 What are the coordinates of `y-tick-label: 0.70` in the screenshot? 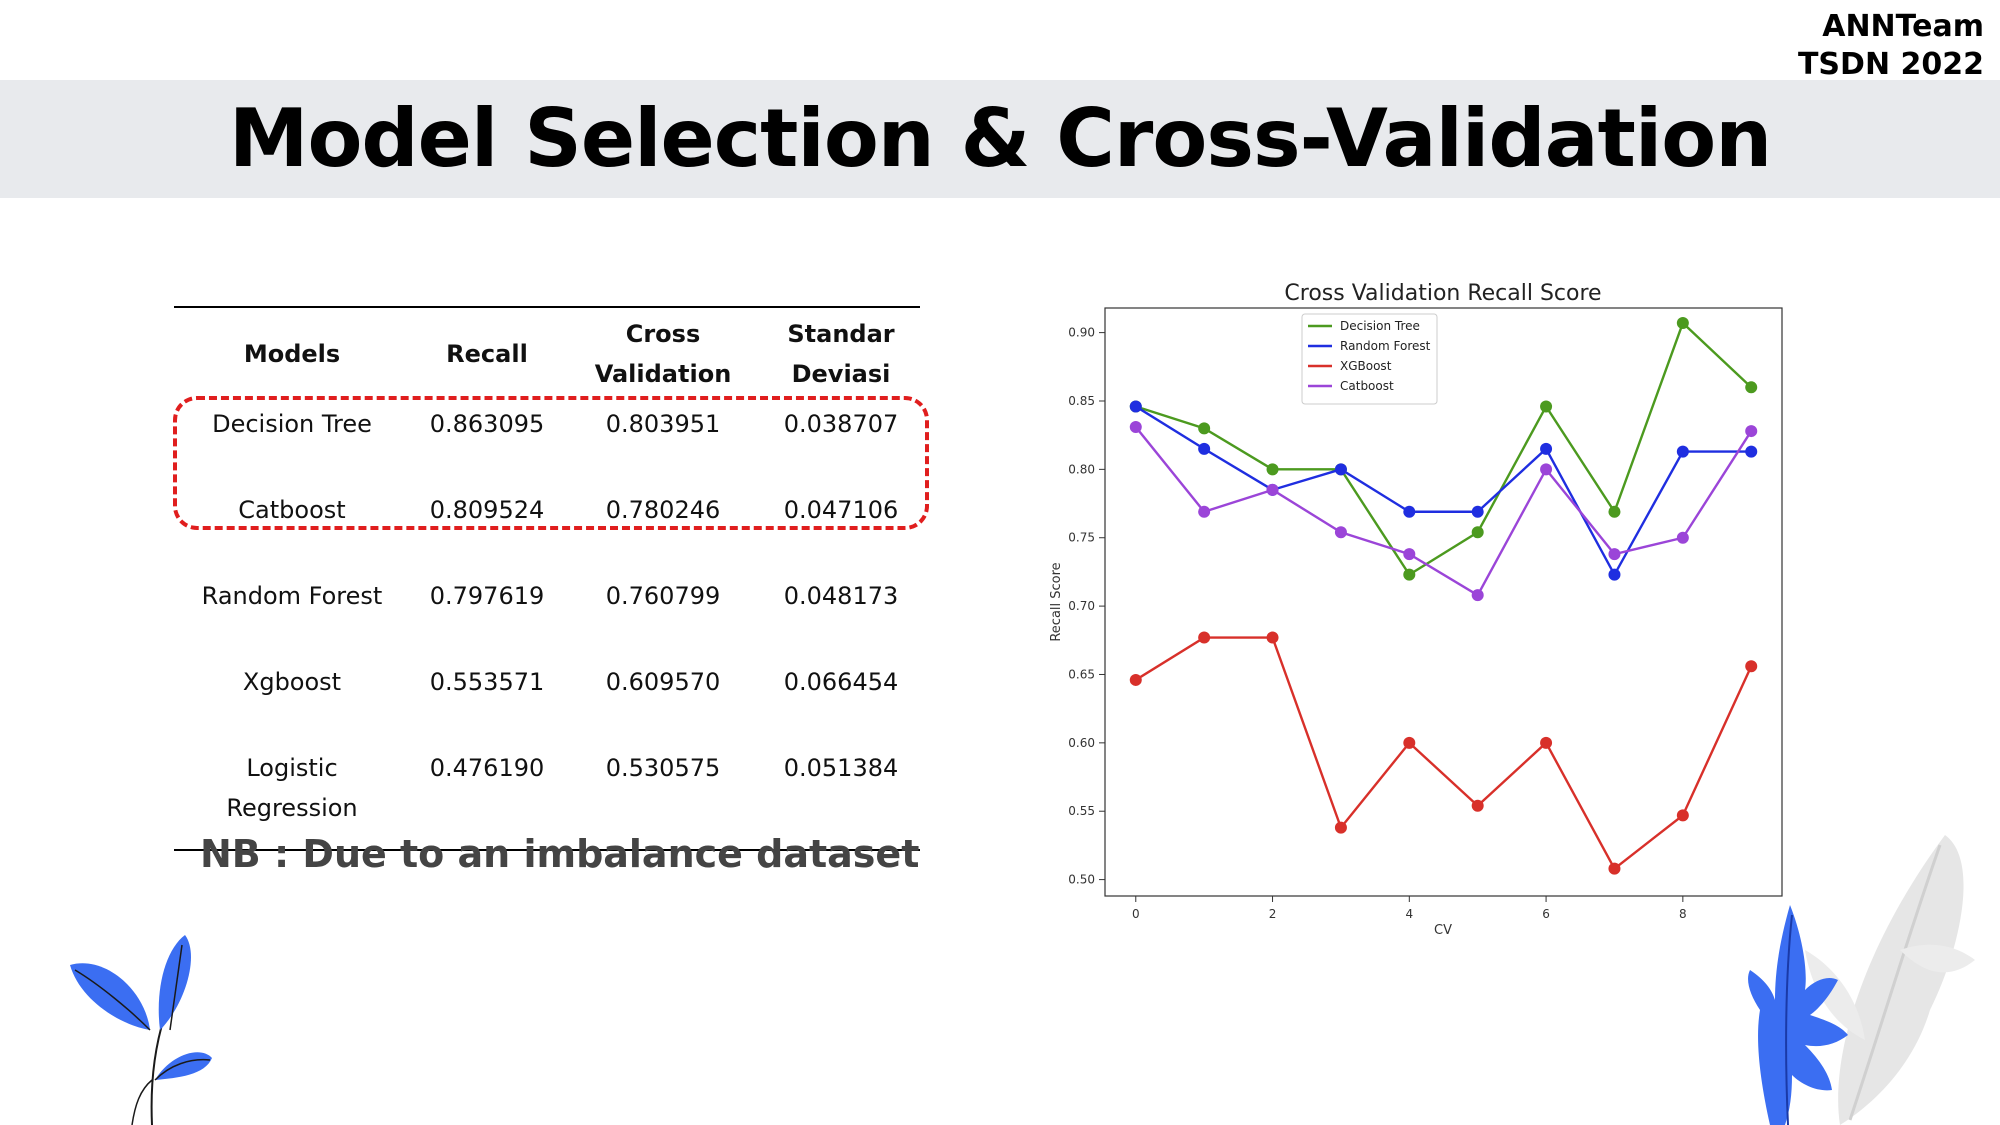 It's located at (1081, 606).